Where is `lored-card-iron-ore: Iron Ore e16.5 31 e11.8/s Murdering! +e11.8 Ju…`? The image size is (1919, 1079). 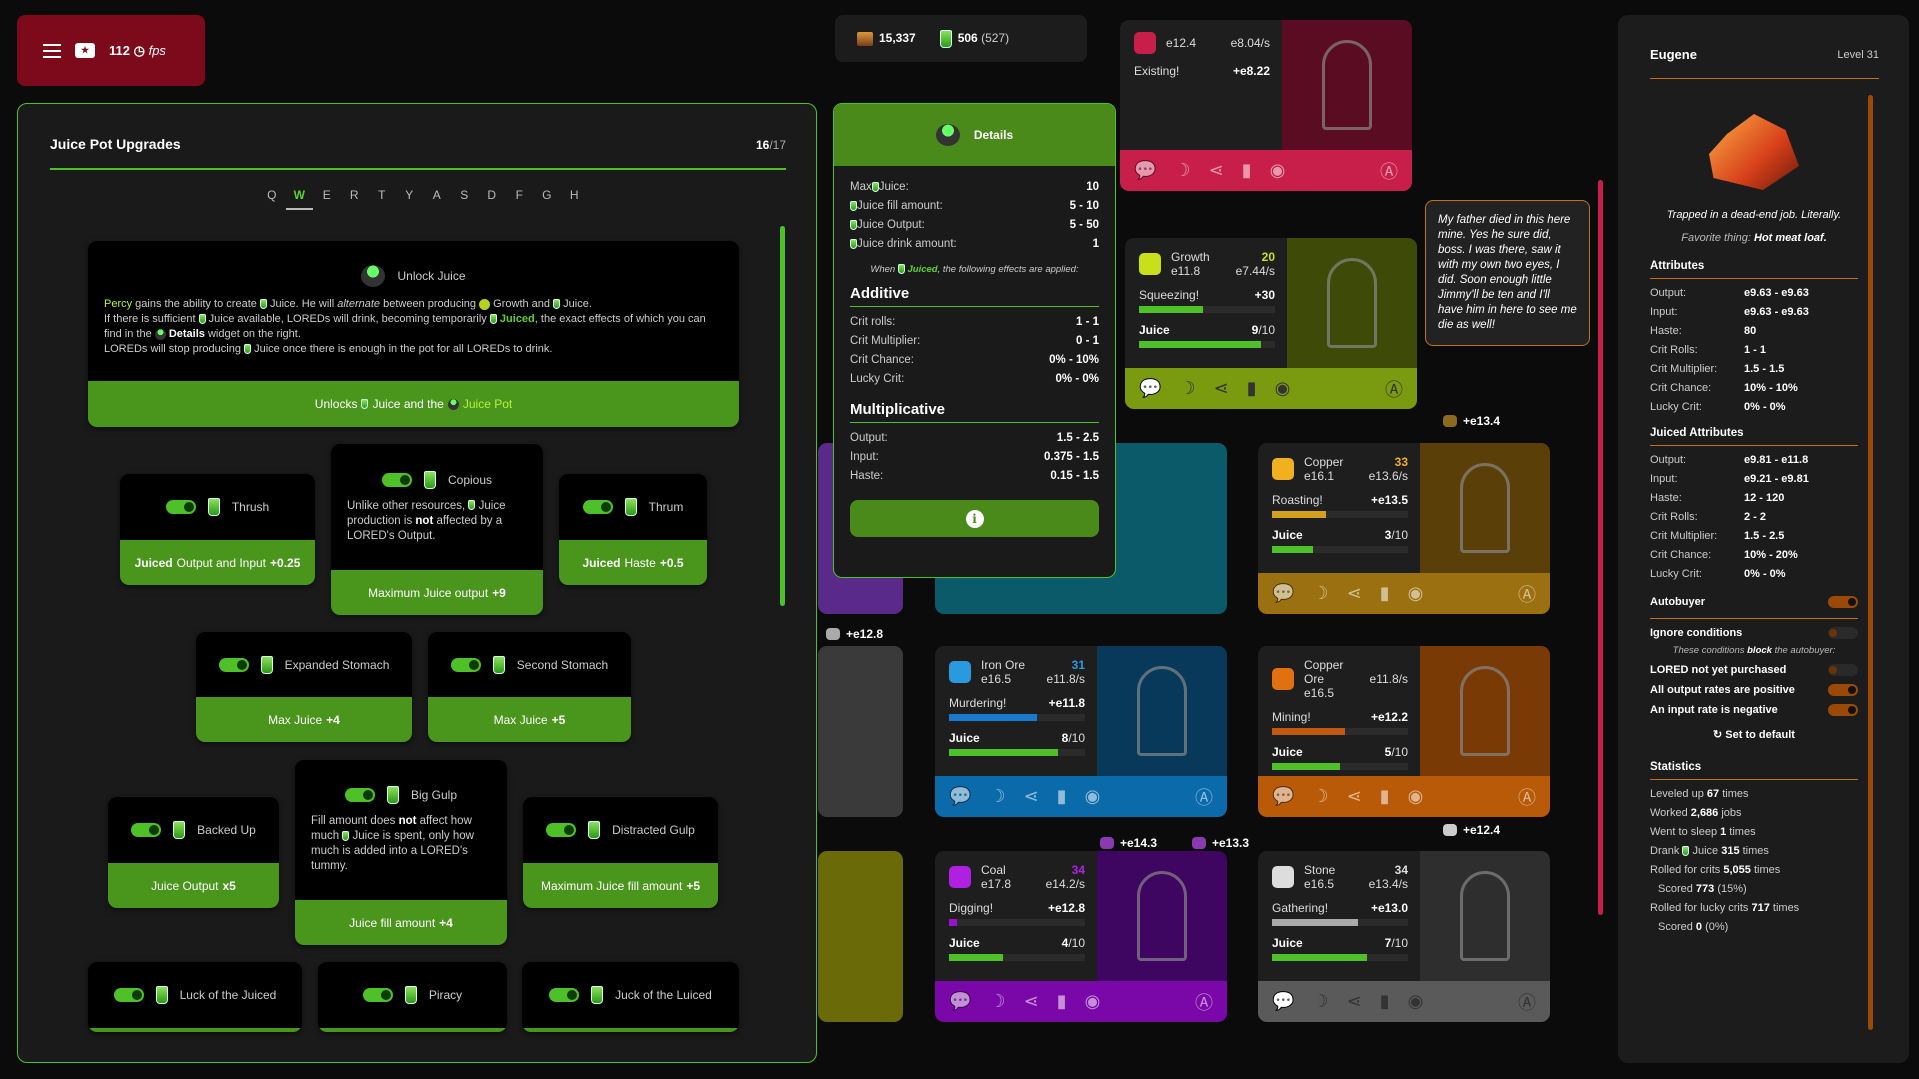
lored-card-iron-ore: Iron Ore e16.5 31 e11.8/s Murdering! +e11.8 Ju… is located at coordinates (1081, 731).